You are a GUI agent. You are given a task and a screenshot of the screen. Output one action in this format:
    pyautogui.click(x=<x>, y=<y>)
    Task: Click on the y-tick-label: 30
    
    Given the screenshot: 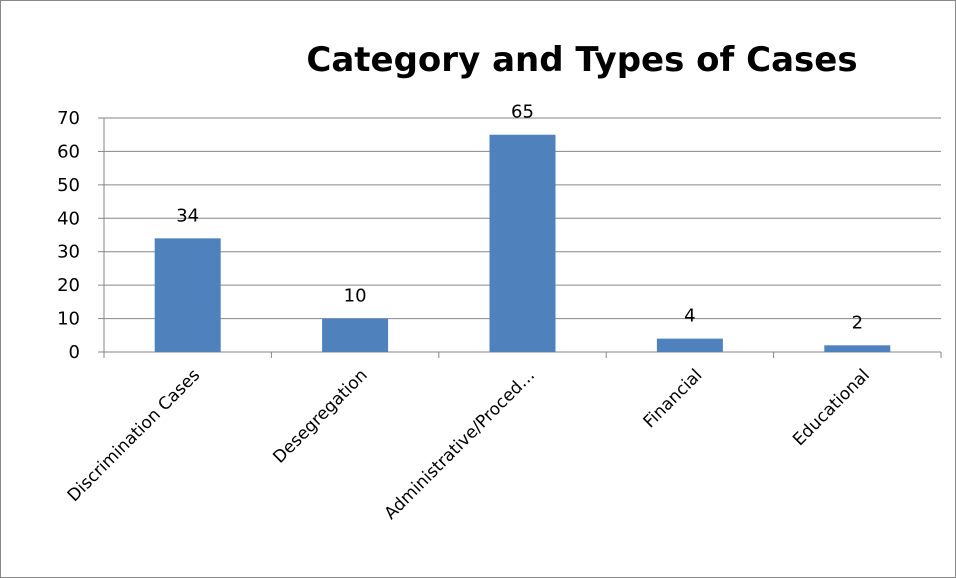 What is the action you would take?
    pyautogui.click(x=68, y=252)
    